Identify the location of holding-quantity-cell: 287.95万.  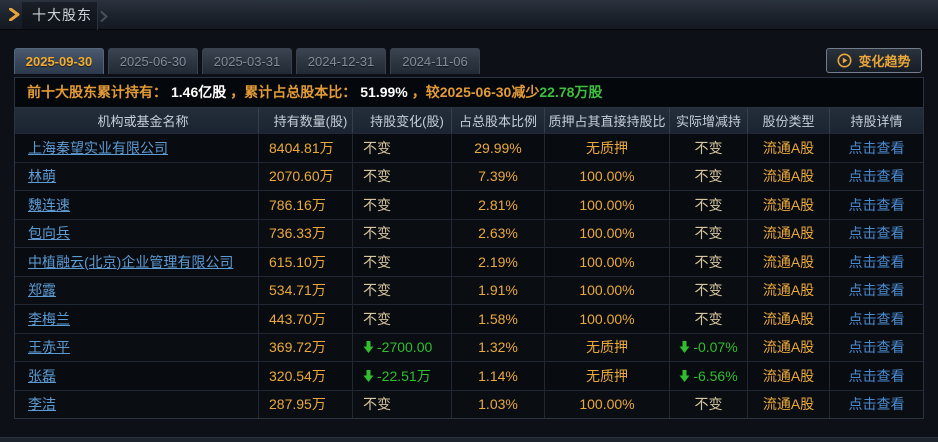
(305, 404).